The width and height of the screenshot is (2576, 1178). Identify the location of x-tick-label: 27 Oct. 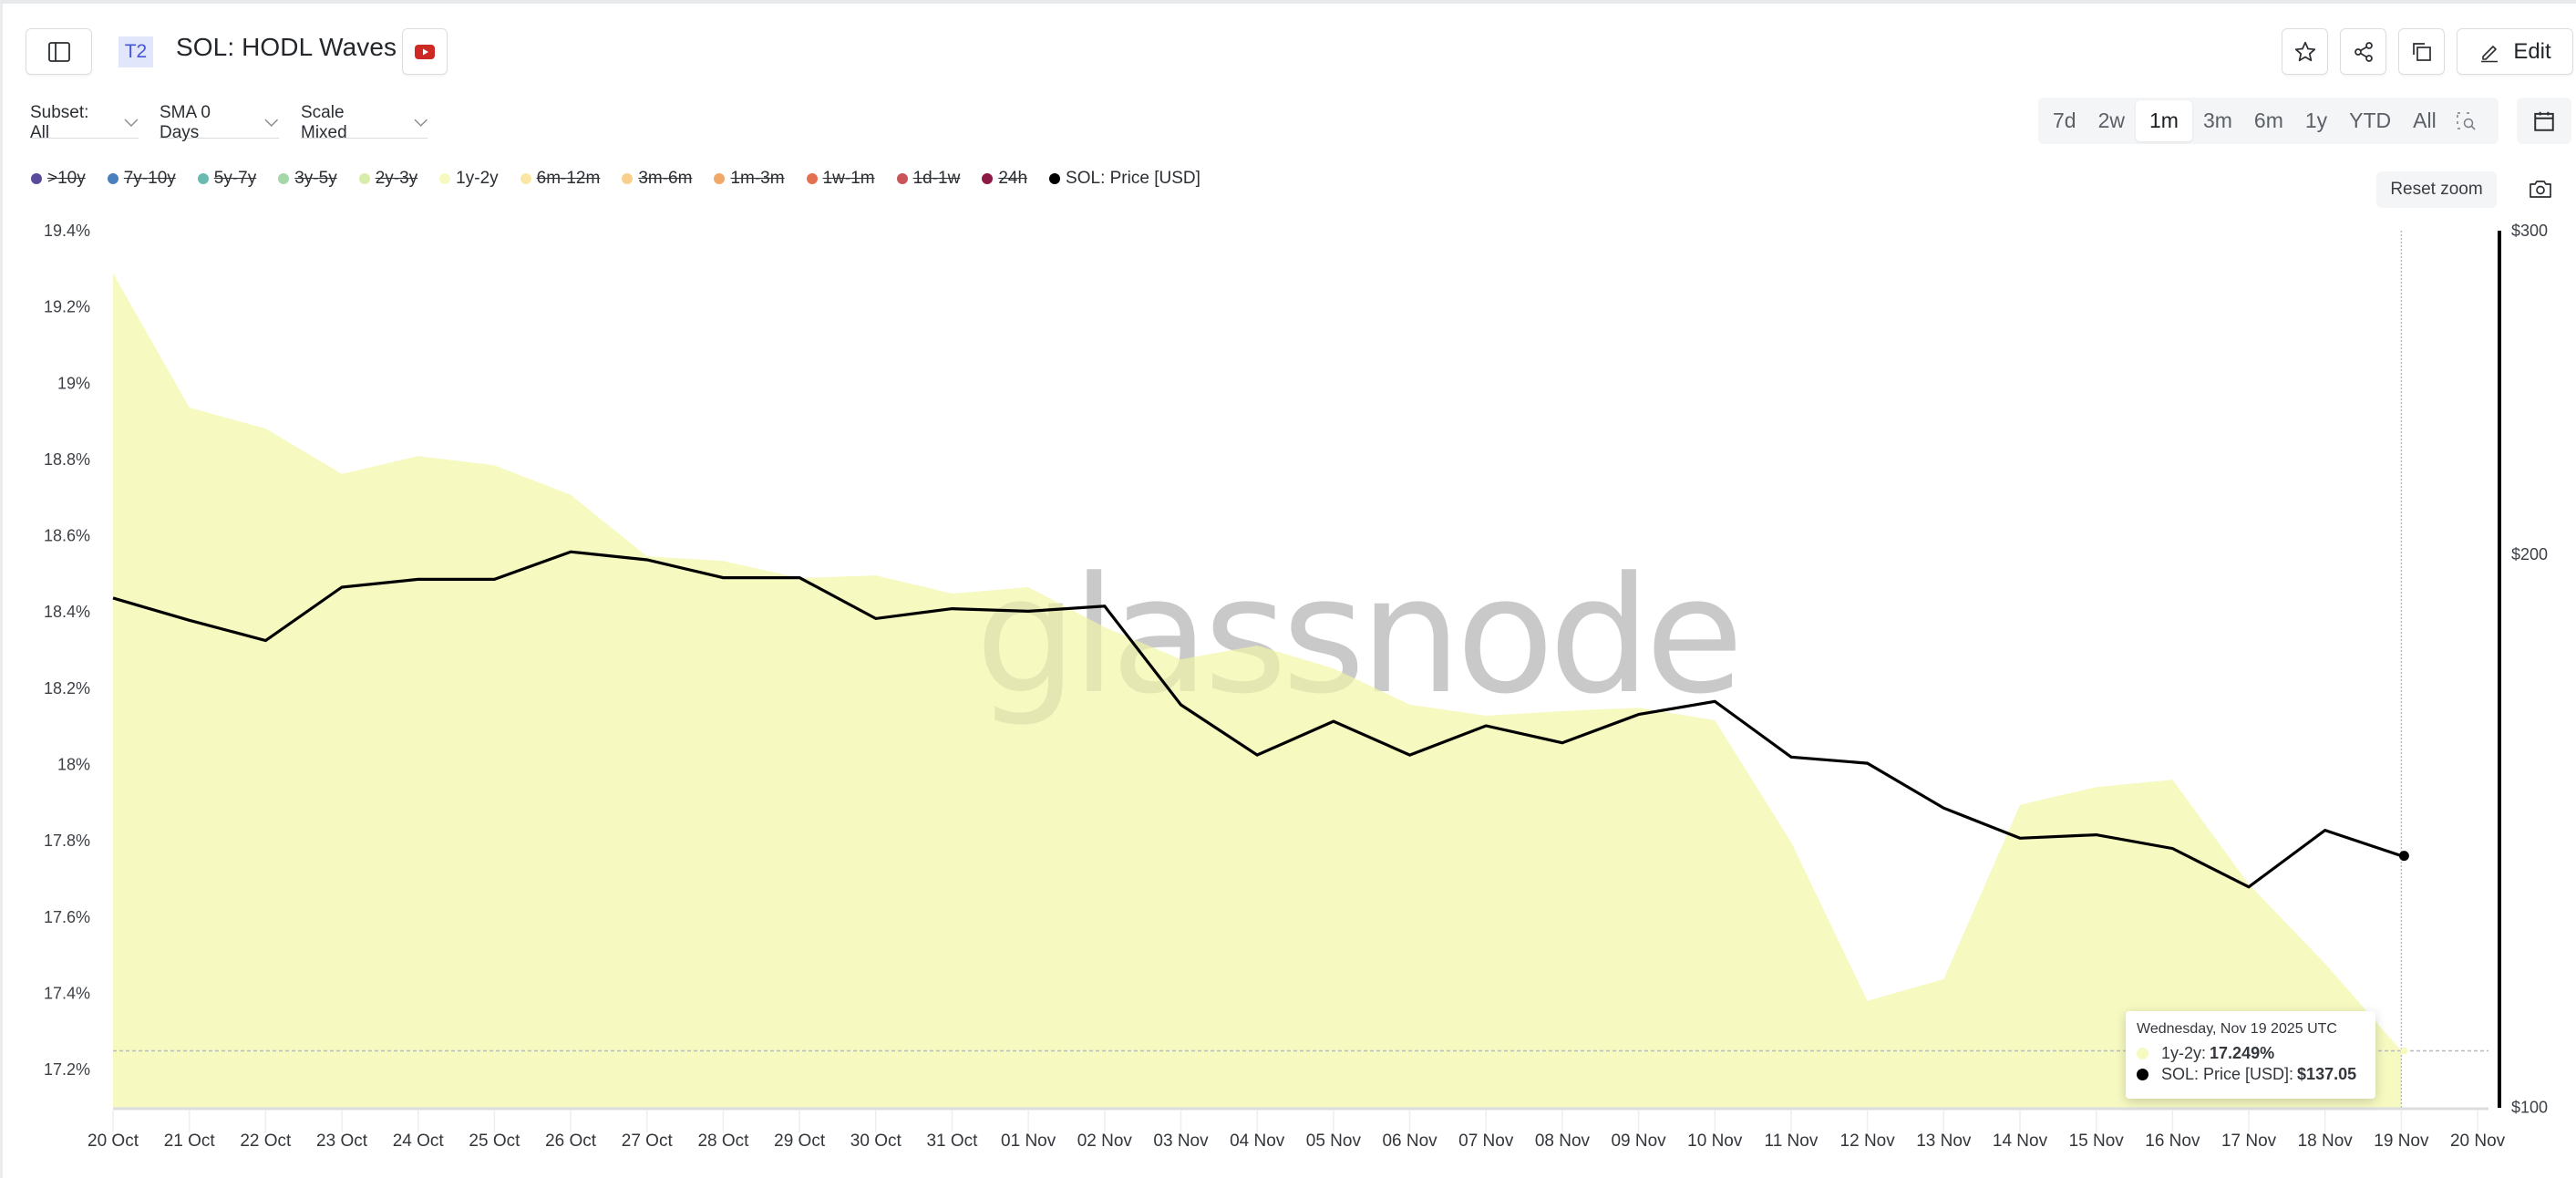
(648, 1141).